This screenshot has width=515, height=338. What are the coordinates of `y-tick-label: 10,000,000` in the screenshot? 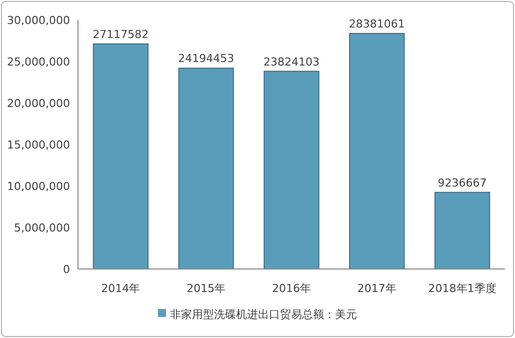 It's located at (38, 186).